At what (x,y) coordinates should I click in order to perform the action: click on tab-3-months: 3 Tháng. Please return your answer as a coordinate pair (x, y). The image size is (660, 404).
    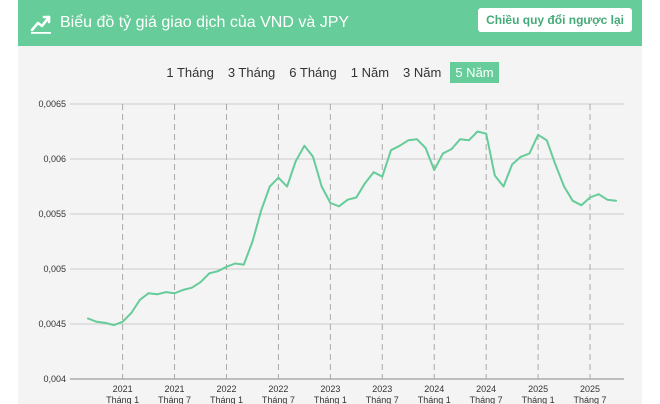
    Looking at the image, I should click on (251, 72).